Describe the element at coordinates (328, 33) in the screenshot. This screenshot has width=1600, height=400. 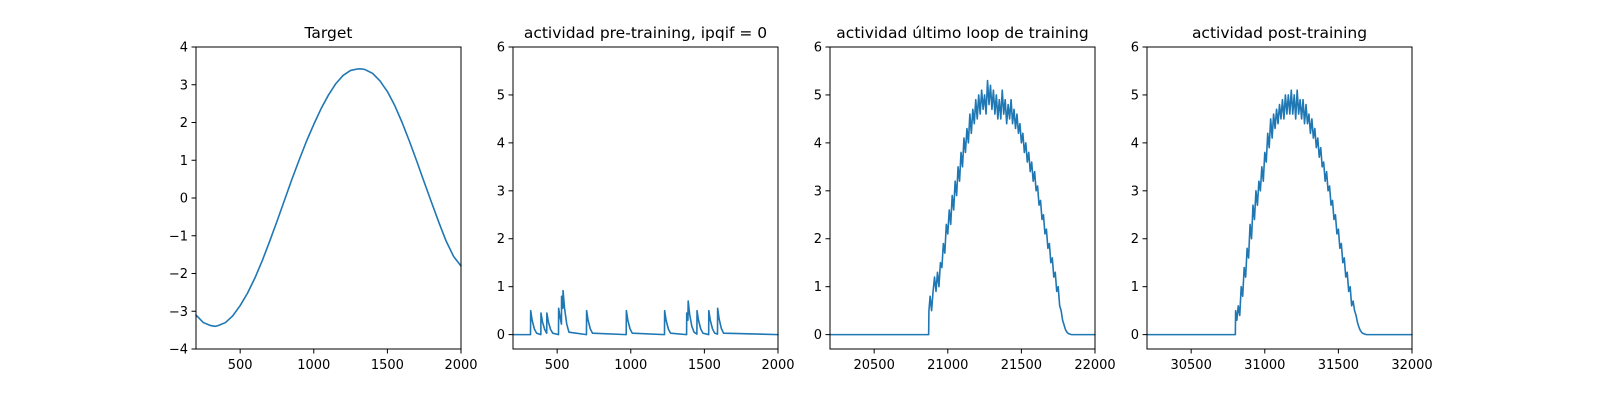
I see `panel-title: Target` at that location.